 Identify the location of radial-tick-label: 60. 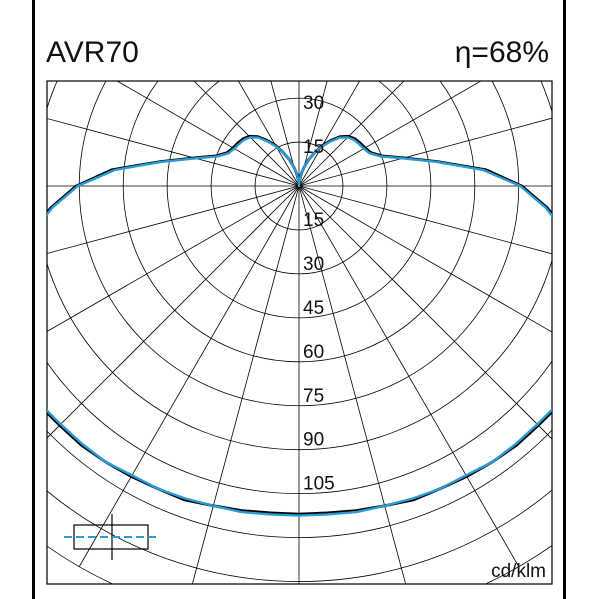
(313, 352).